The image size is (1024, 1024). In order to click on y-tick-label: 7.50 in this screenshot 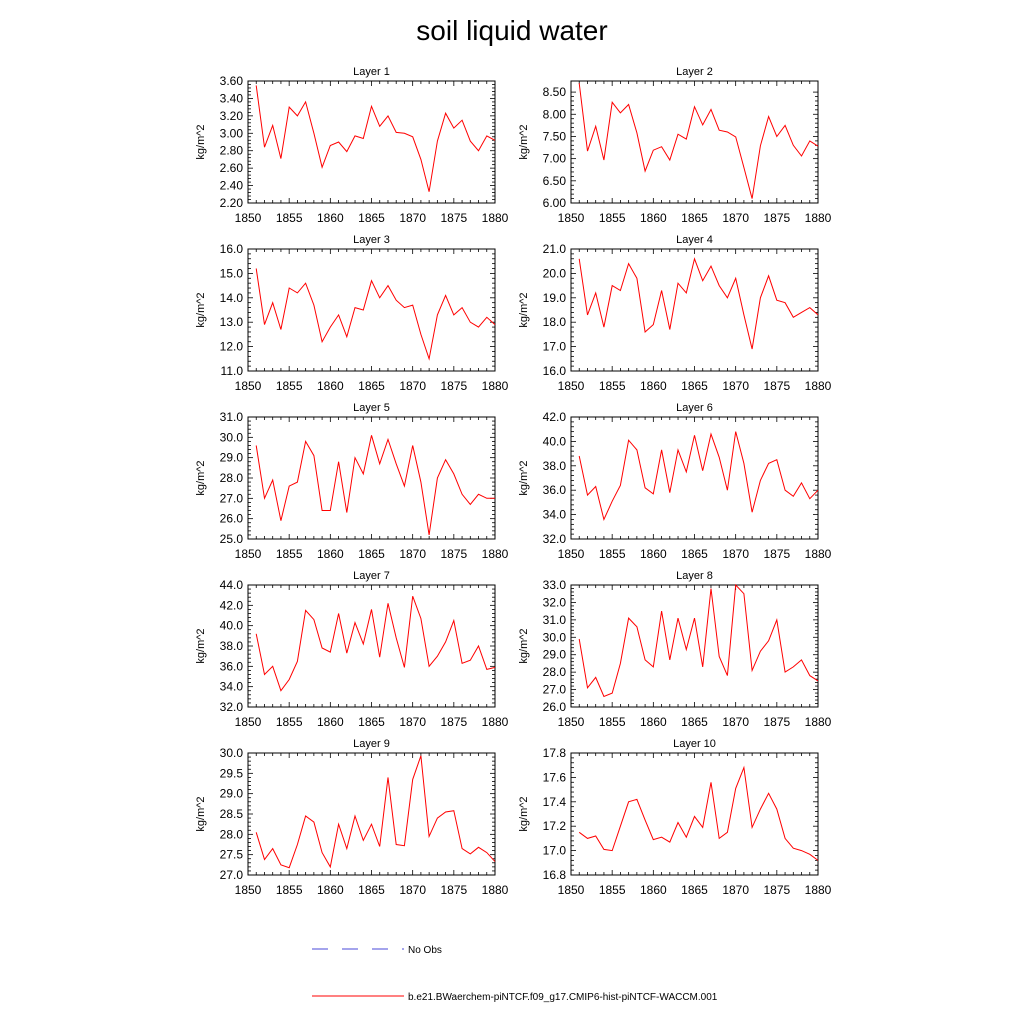, I will do `click(555, 136)`.